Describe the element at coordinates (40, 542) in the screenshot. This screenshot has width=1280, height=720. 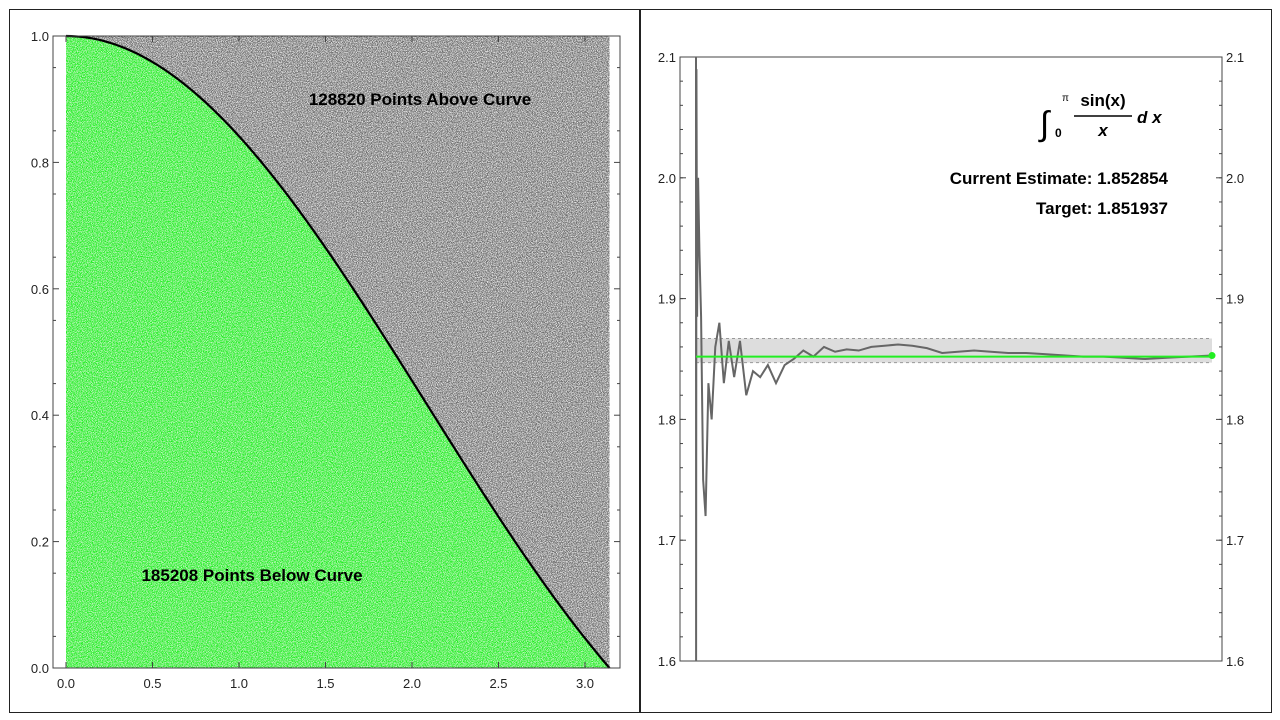
I see `y-tick-label: 0.2` at that location.